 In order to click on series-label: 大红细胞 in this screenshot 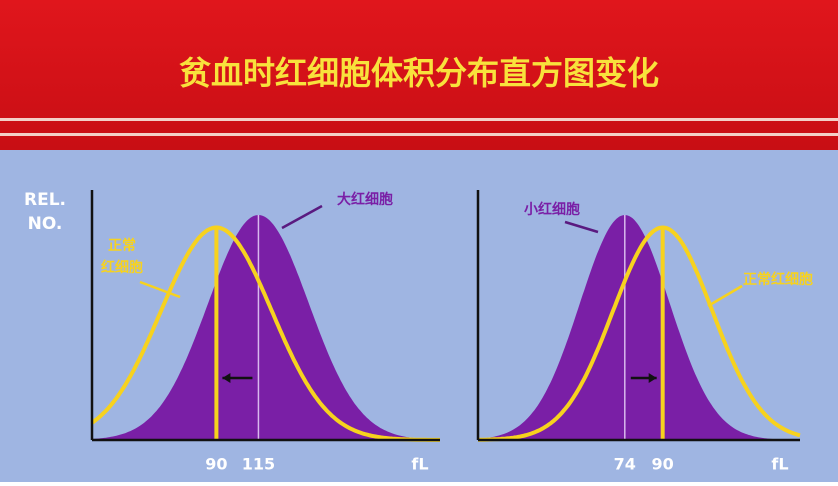, I will do `click(365, 199)`.